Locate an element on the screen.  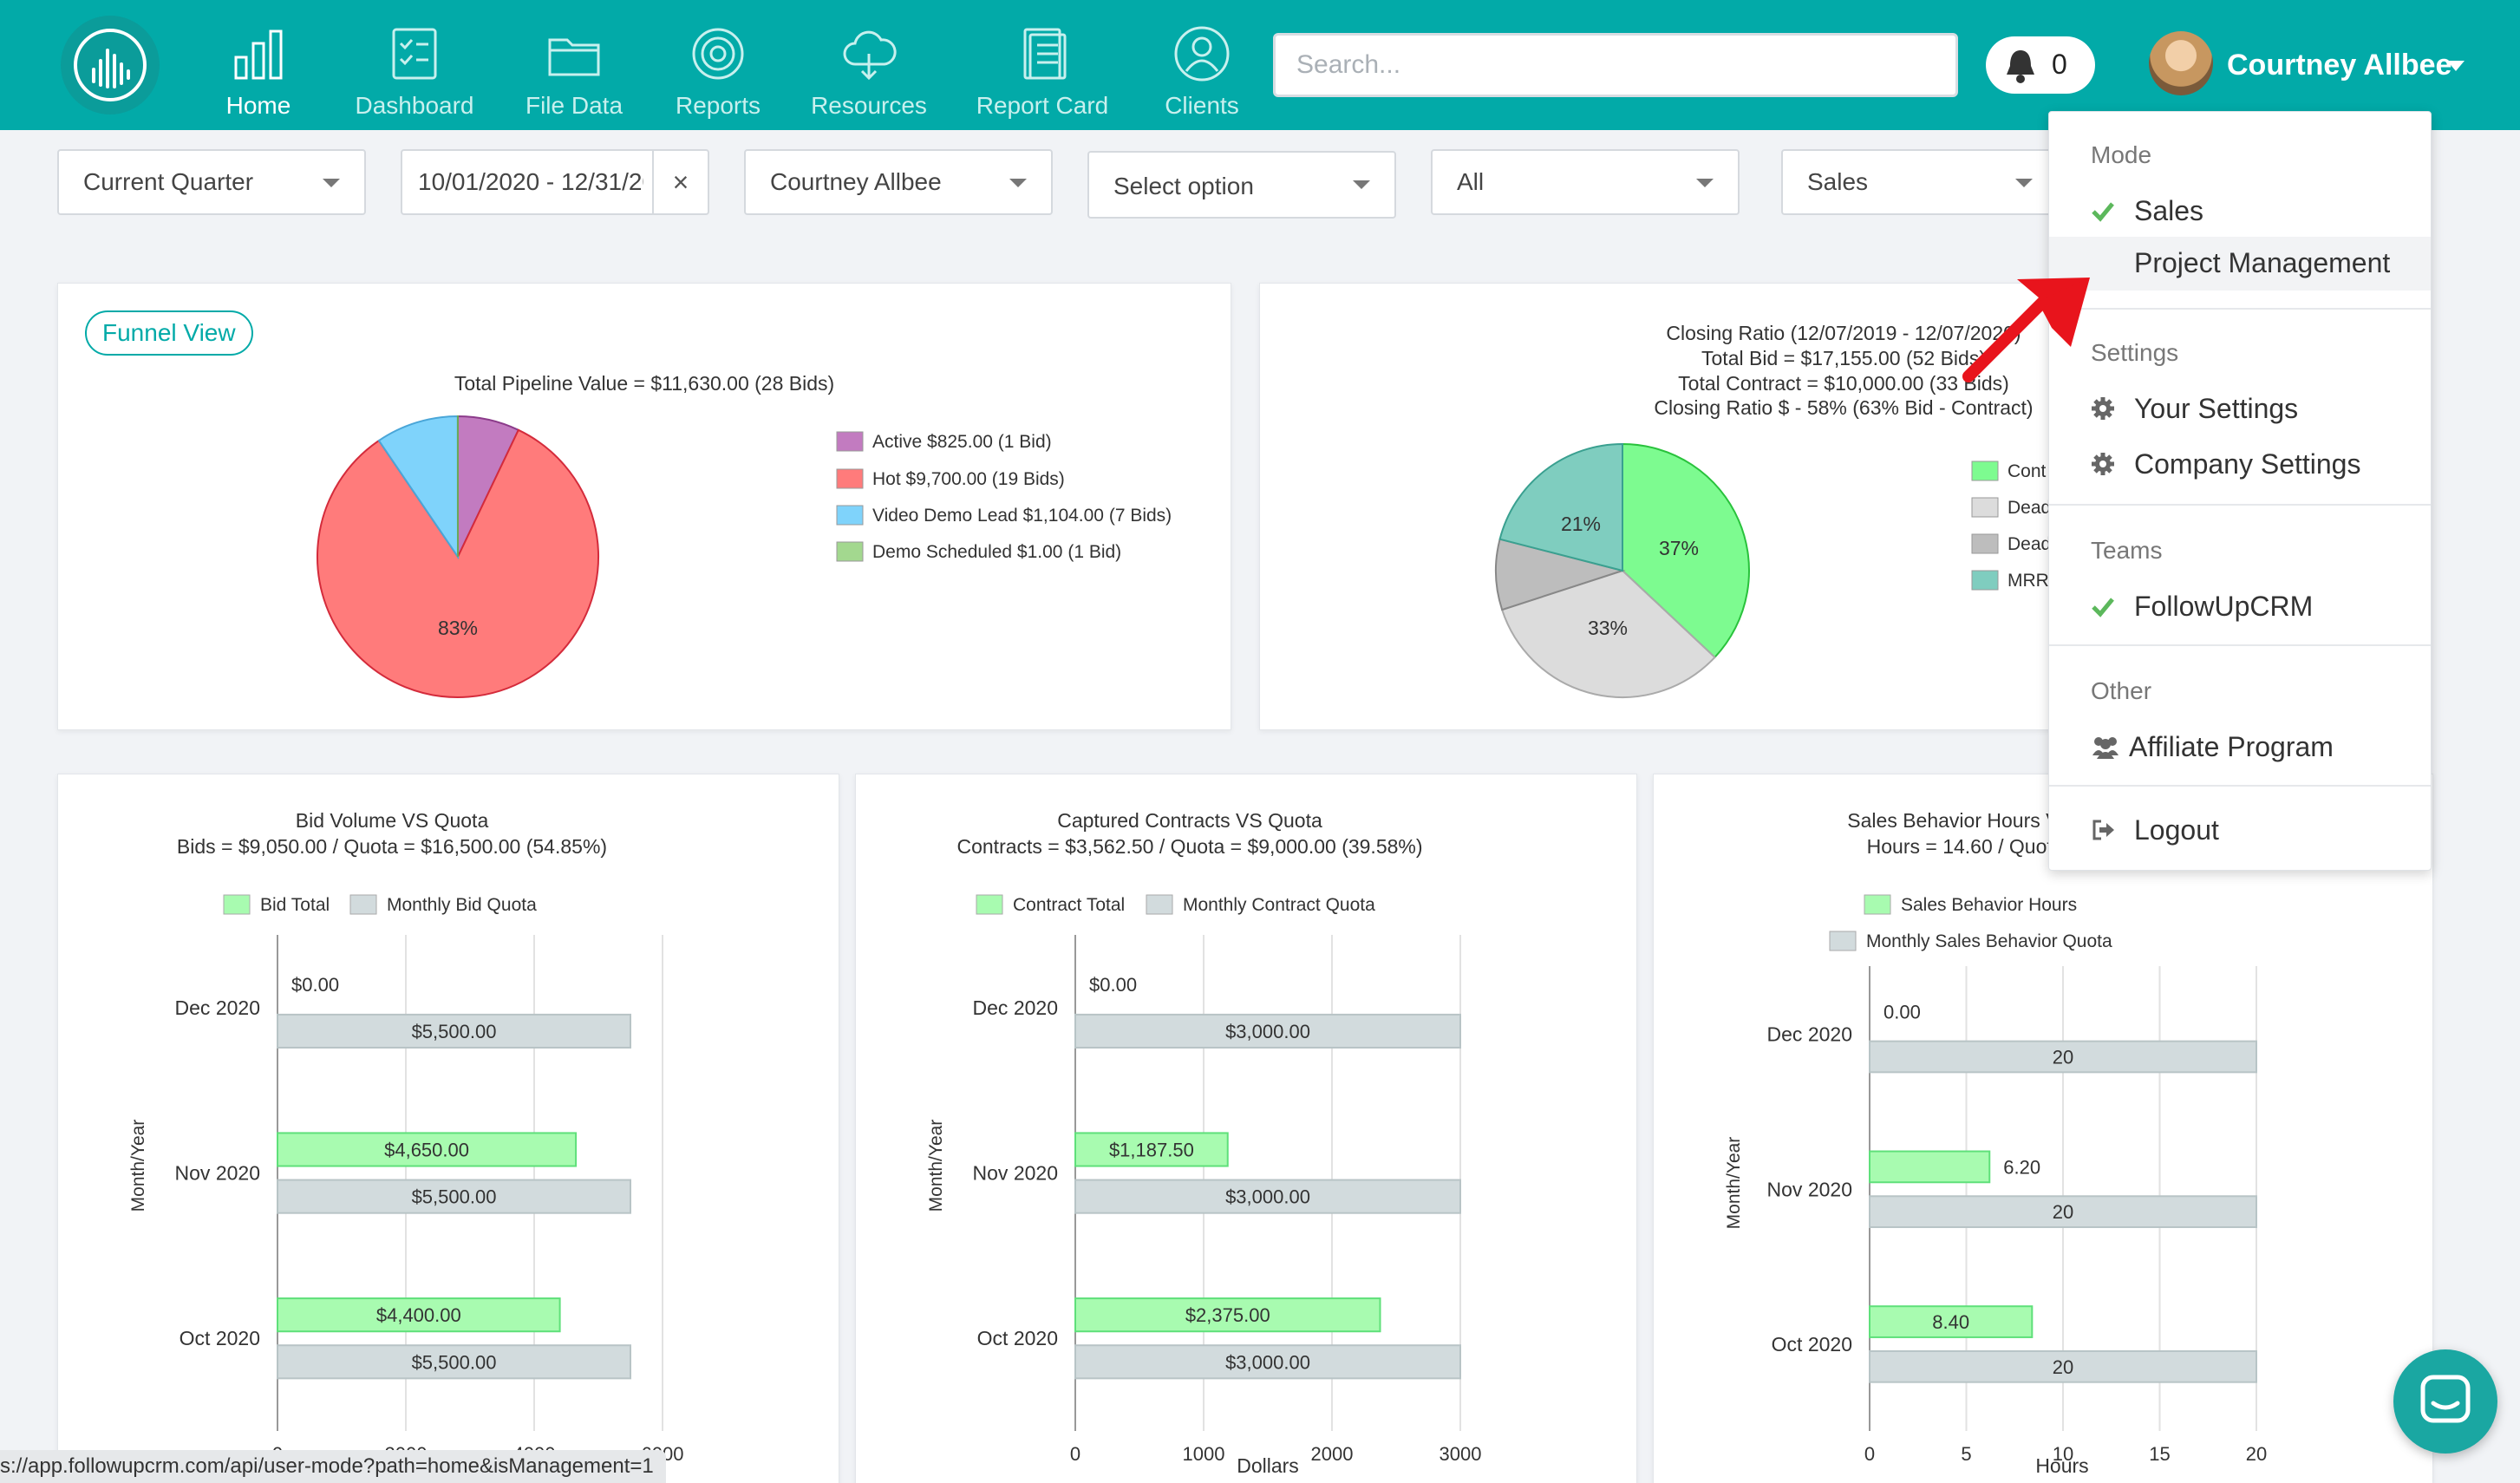
app-logo is located at coordinates (110, 65).